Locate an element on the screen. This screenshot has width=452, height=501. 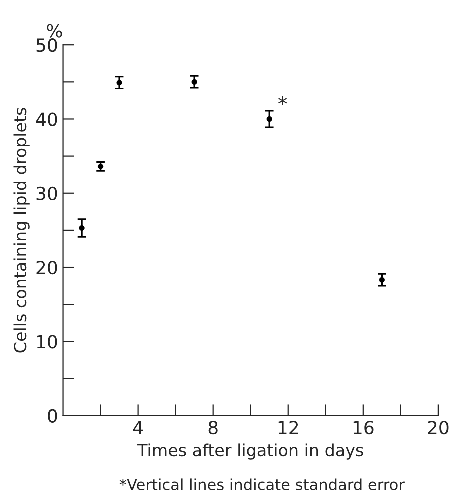
y-tick-label: 10 is located at coordinates (47, 342).